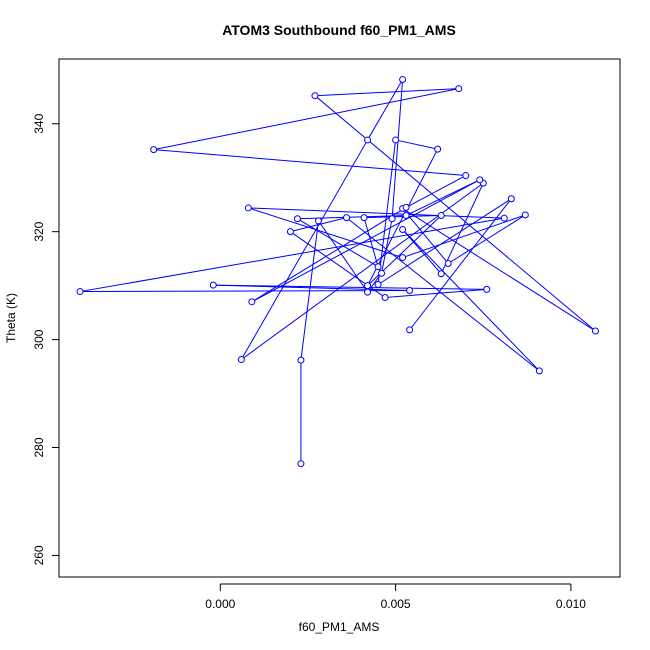 This screenshot has width=650, height=650. Describe the element at coordinates (39, 555) in the screenshot. I see `y-tick-label: 260` at that location.